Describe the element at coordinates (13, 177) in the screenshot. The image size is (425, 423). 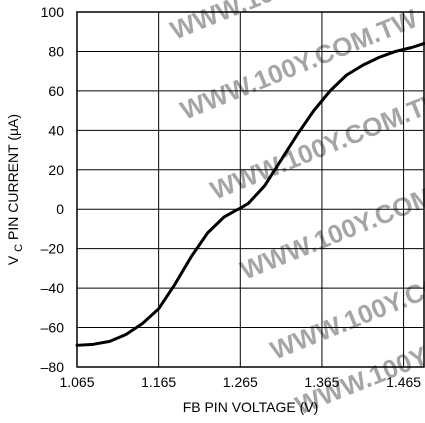
I see `y-axis-title-rest: PIN CURRENT (µA)` at that location.